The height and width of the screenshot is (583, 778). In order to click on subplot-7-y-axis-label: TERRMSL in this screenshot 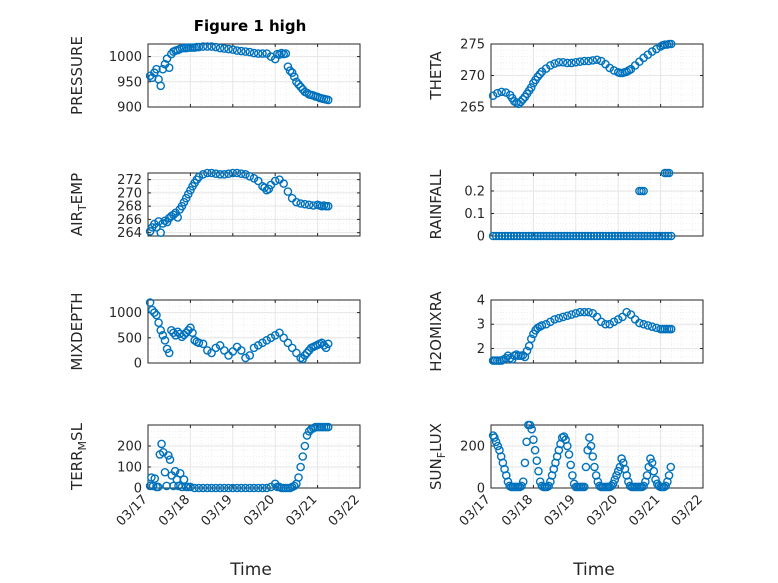, I will do `click(78, 456)`.